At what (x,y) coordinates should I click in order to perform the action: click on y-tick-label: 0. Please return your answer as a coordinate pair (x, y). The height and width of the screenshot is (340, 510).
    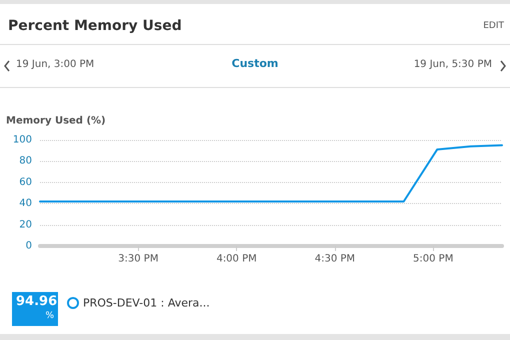
    Looking at the image, I should click on (29, 246).